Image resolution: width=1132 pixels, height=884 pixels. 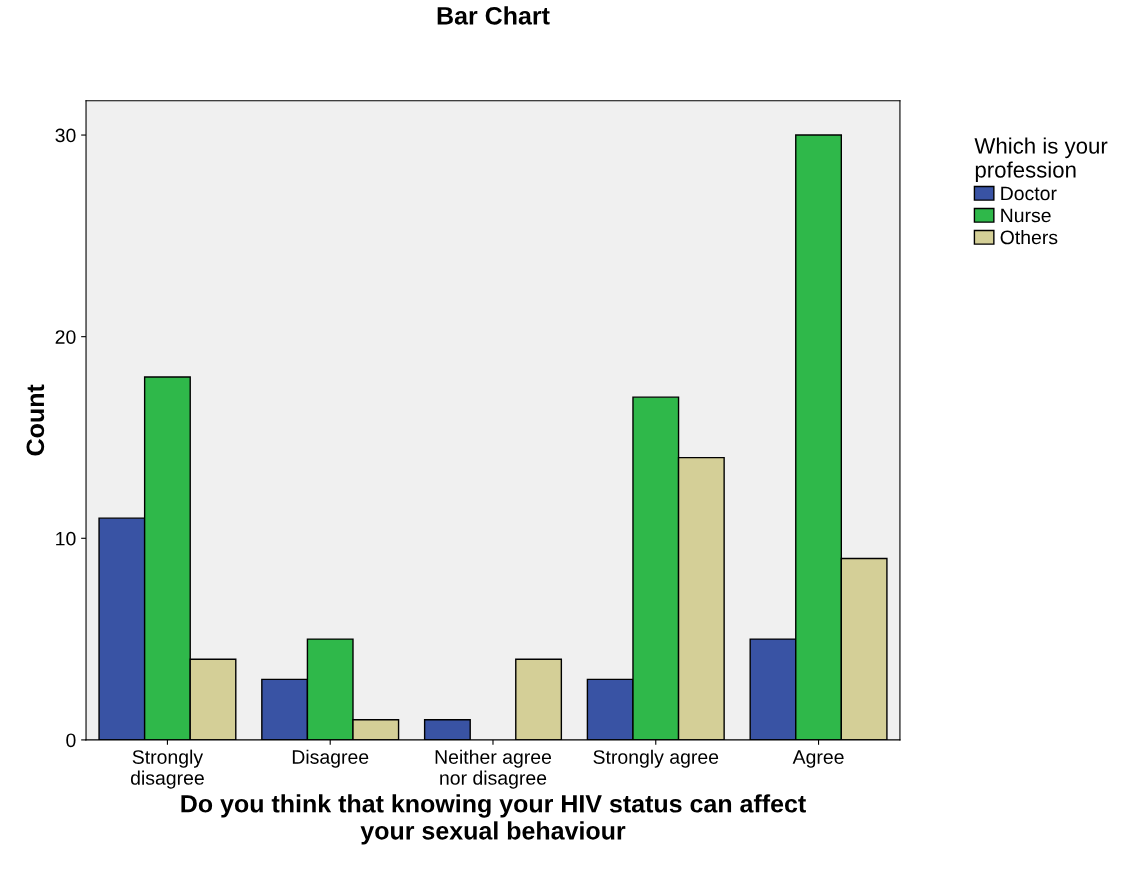 I want to click on legend-label: Doctor, so click(x=1029, y=193).